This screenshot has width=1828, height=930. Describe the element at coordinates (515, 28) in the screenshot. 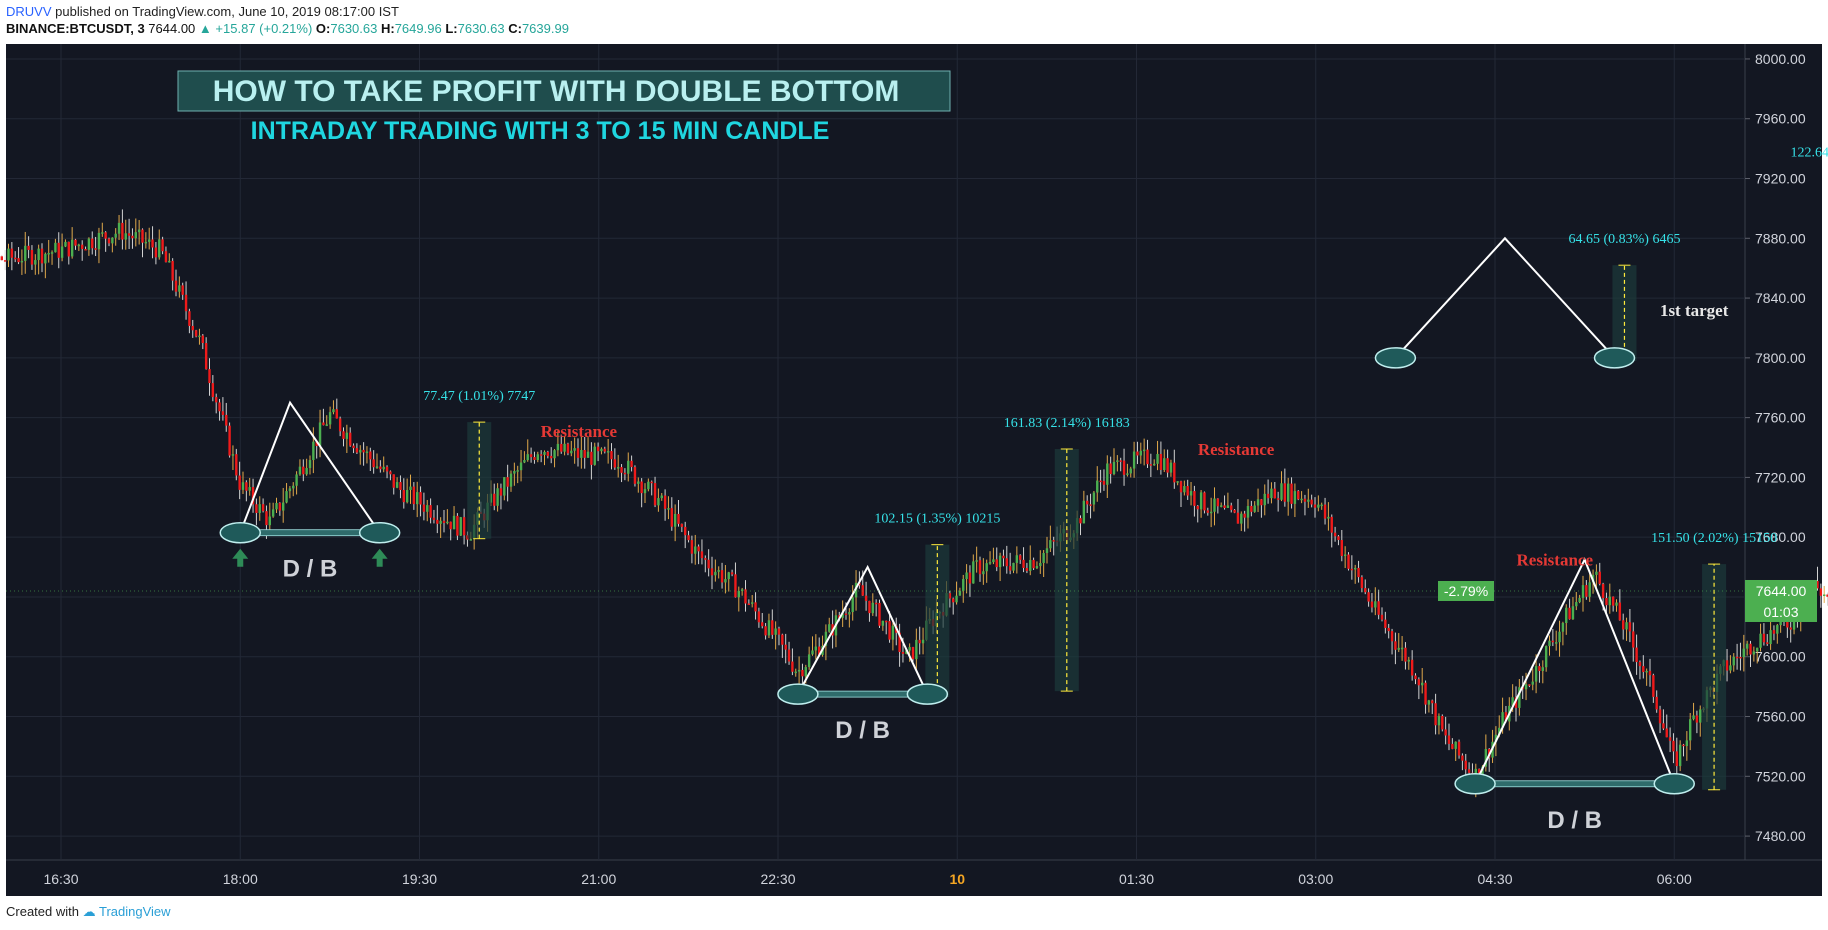

I see `close-label: C:` at that location.